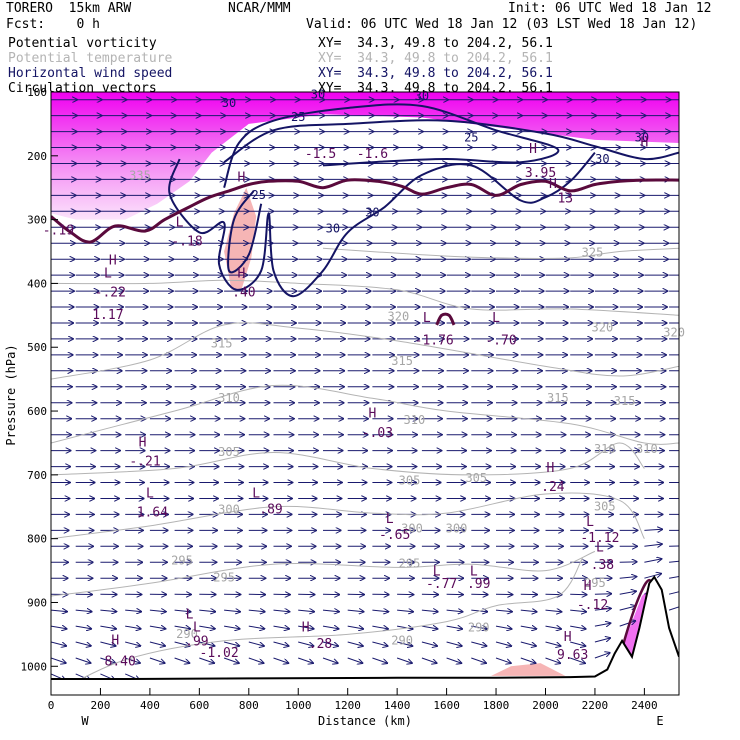 The image size is (740, 740). I want to click on extremum-value: -.70, so click(500, 340).